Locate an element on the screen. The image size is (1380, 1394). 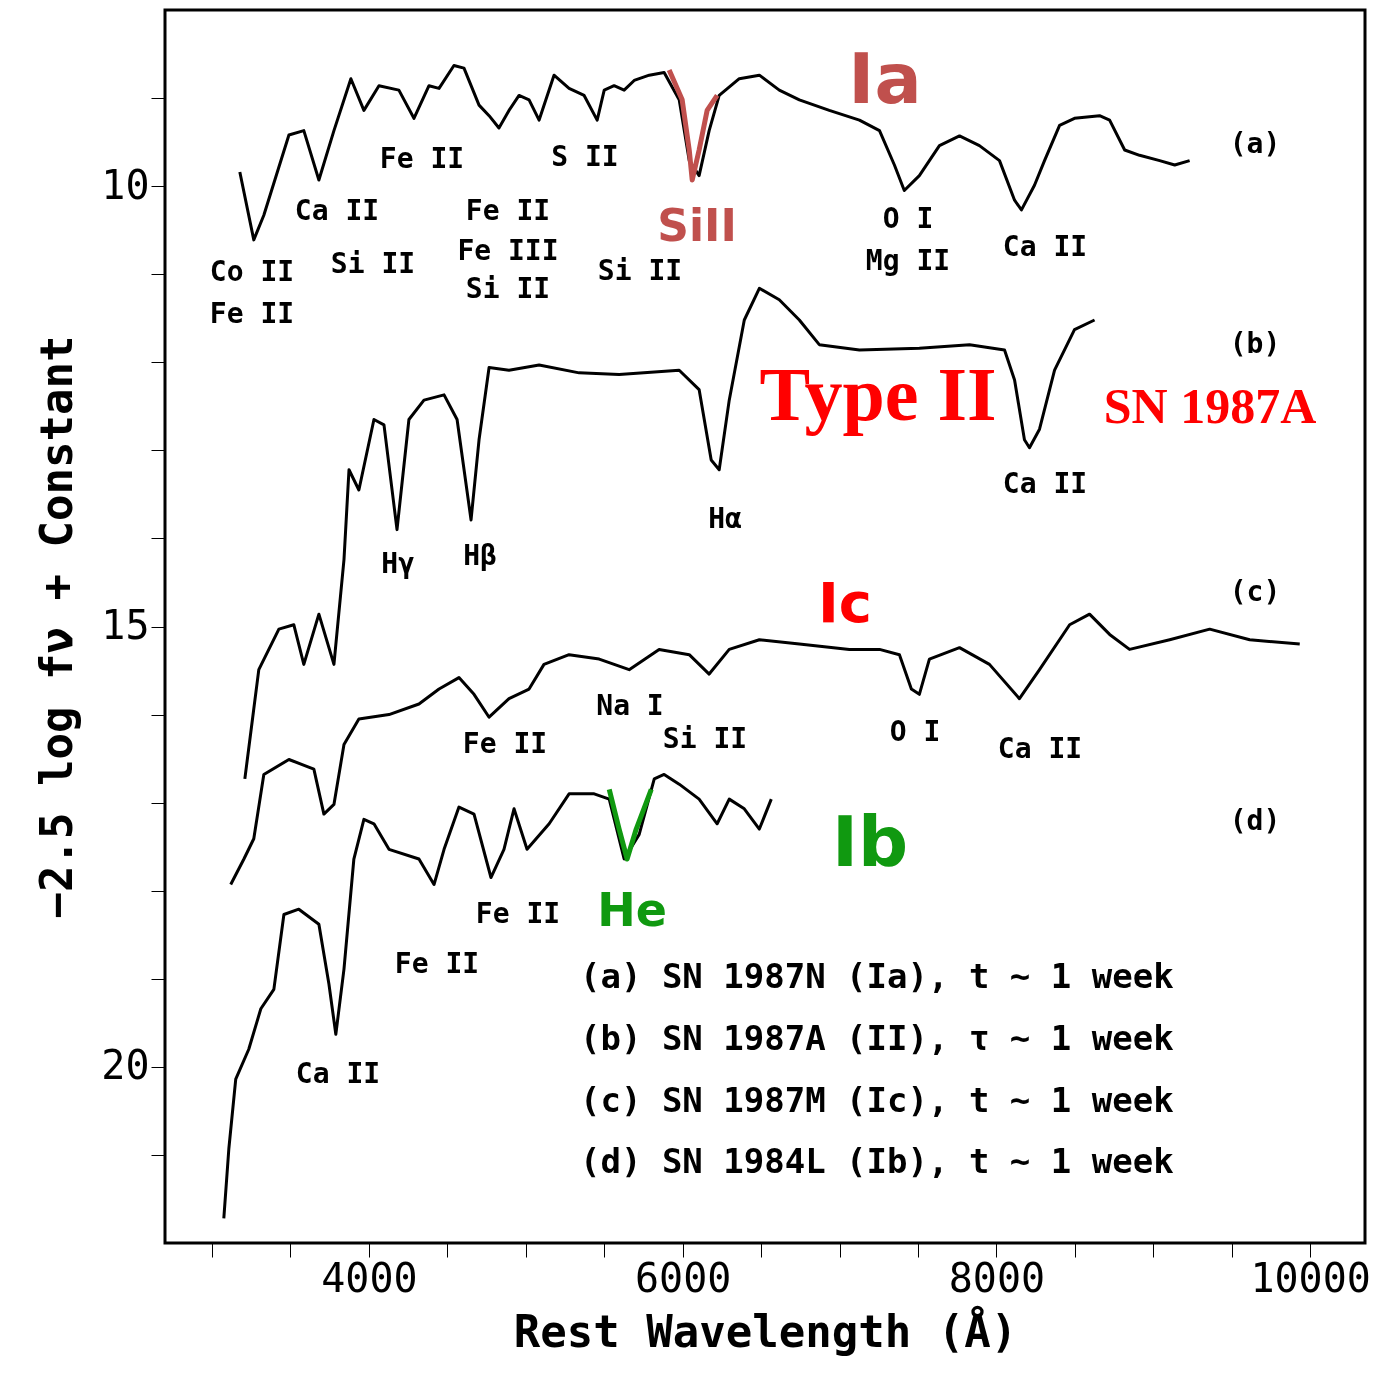
annotation: Type II is located at coordinates (878, 394).